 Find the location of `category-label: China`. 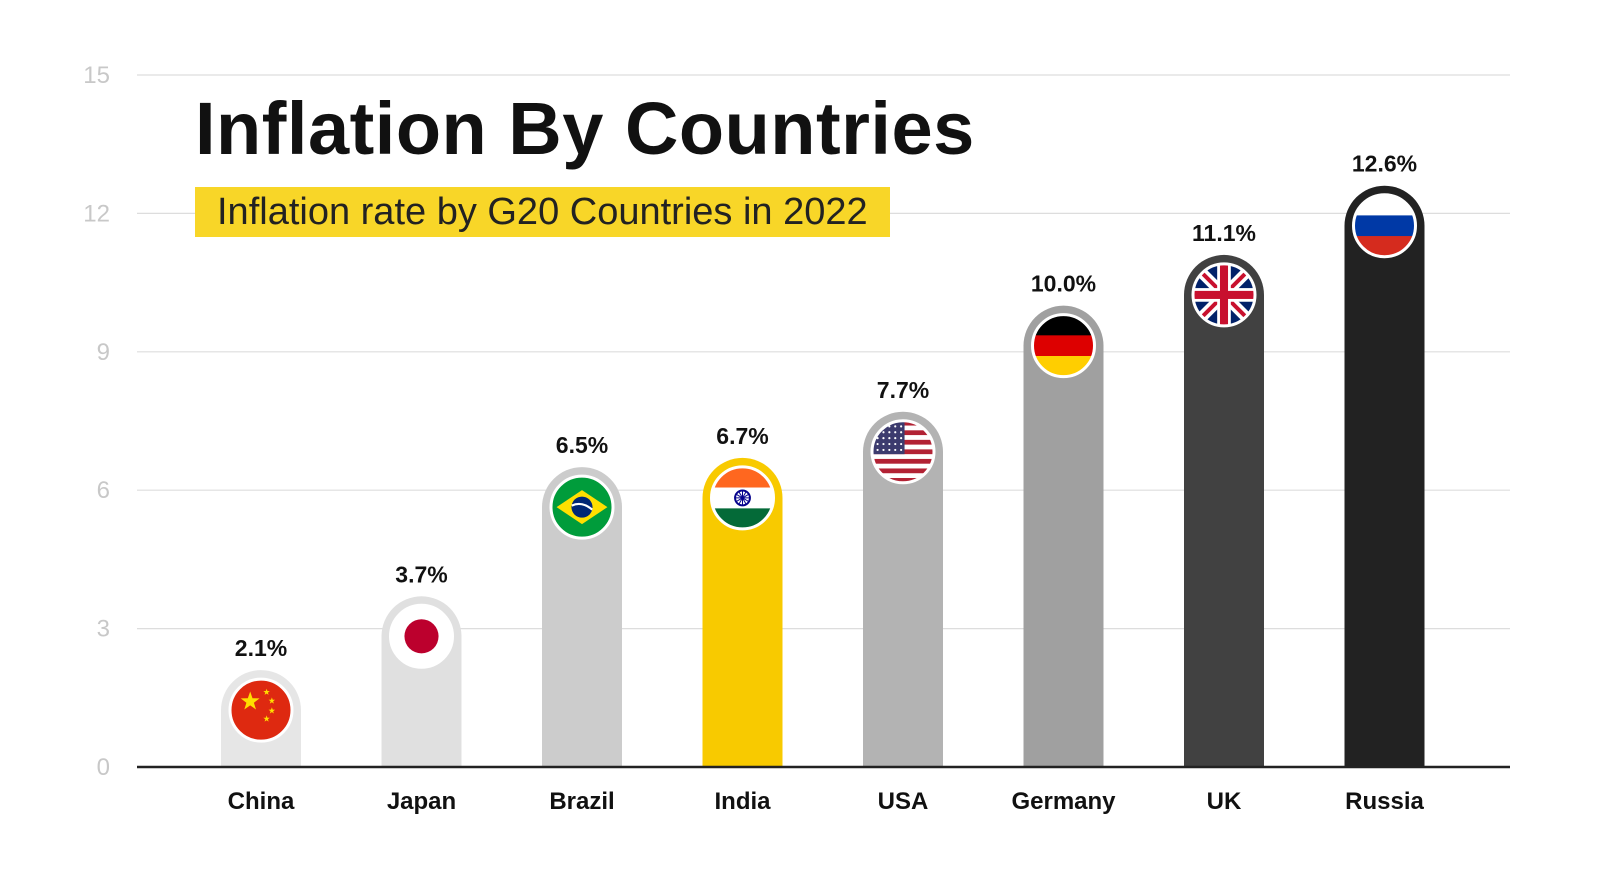

category-label: China is located at coordinates (261, 801).